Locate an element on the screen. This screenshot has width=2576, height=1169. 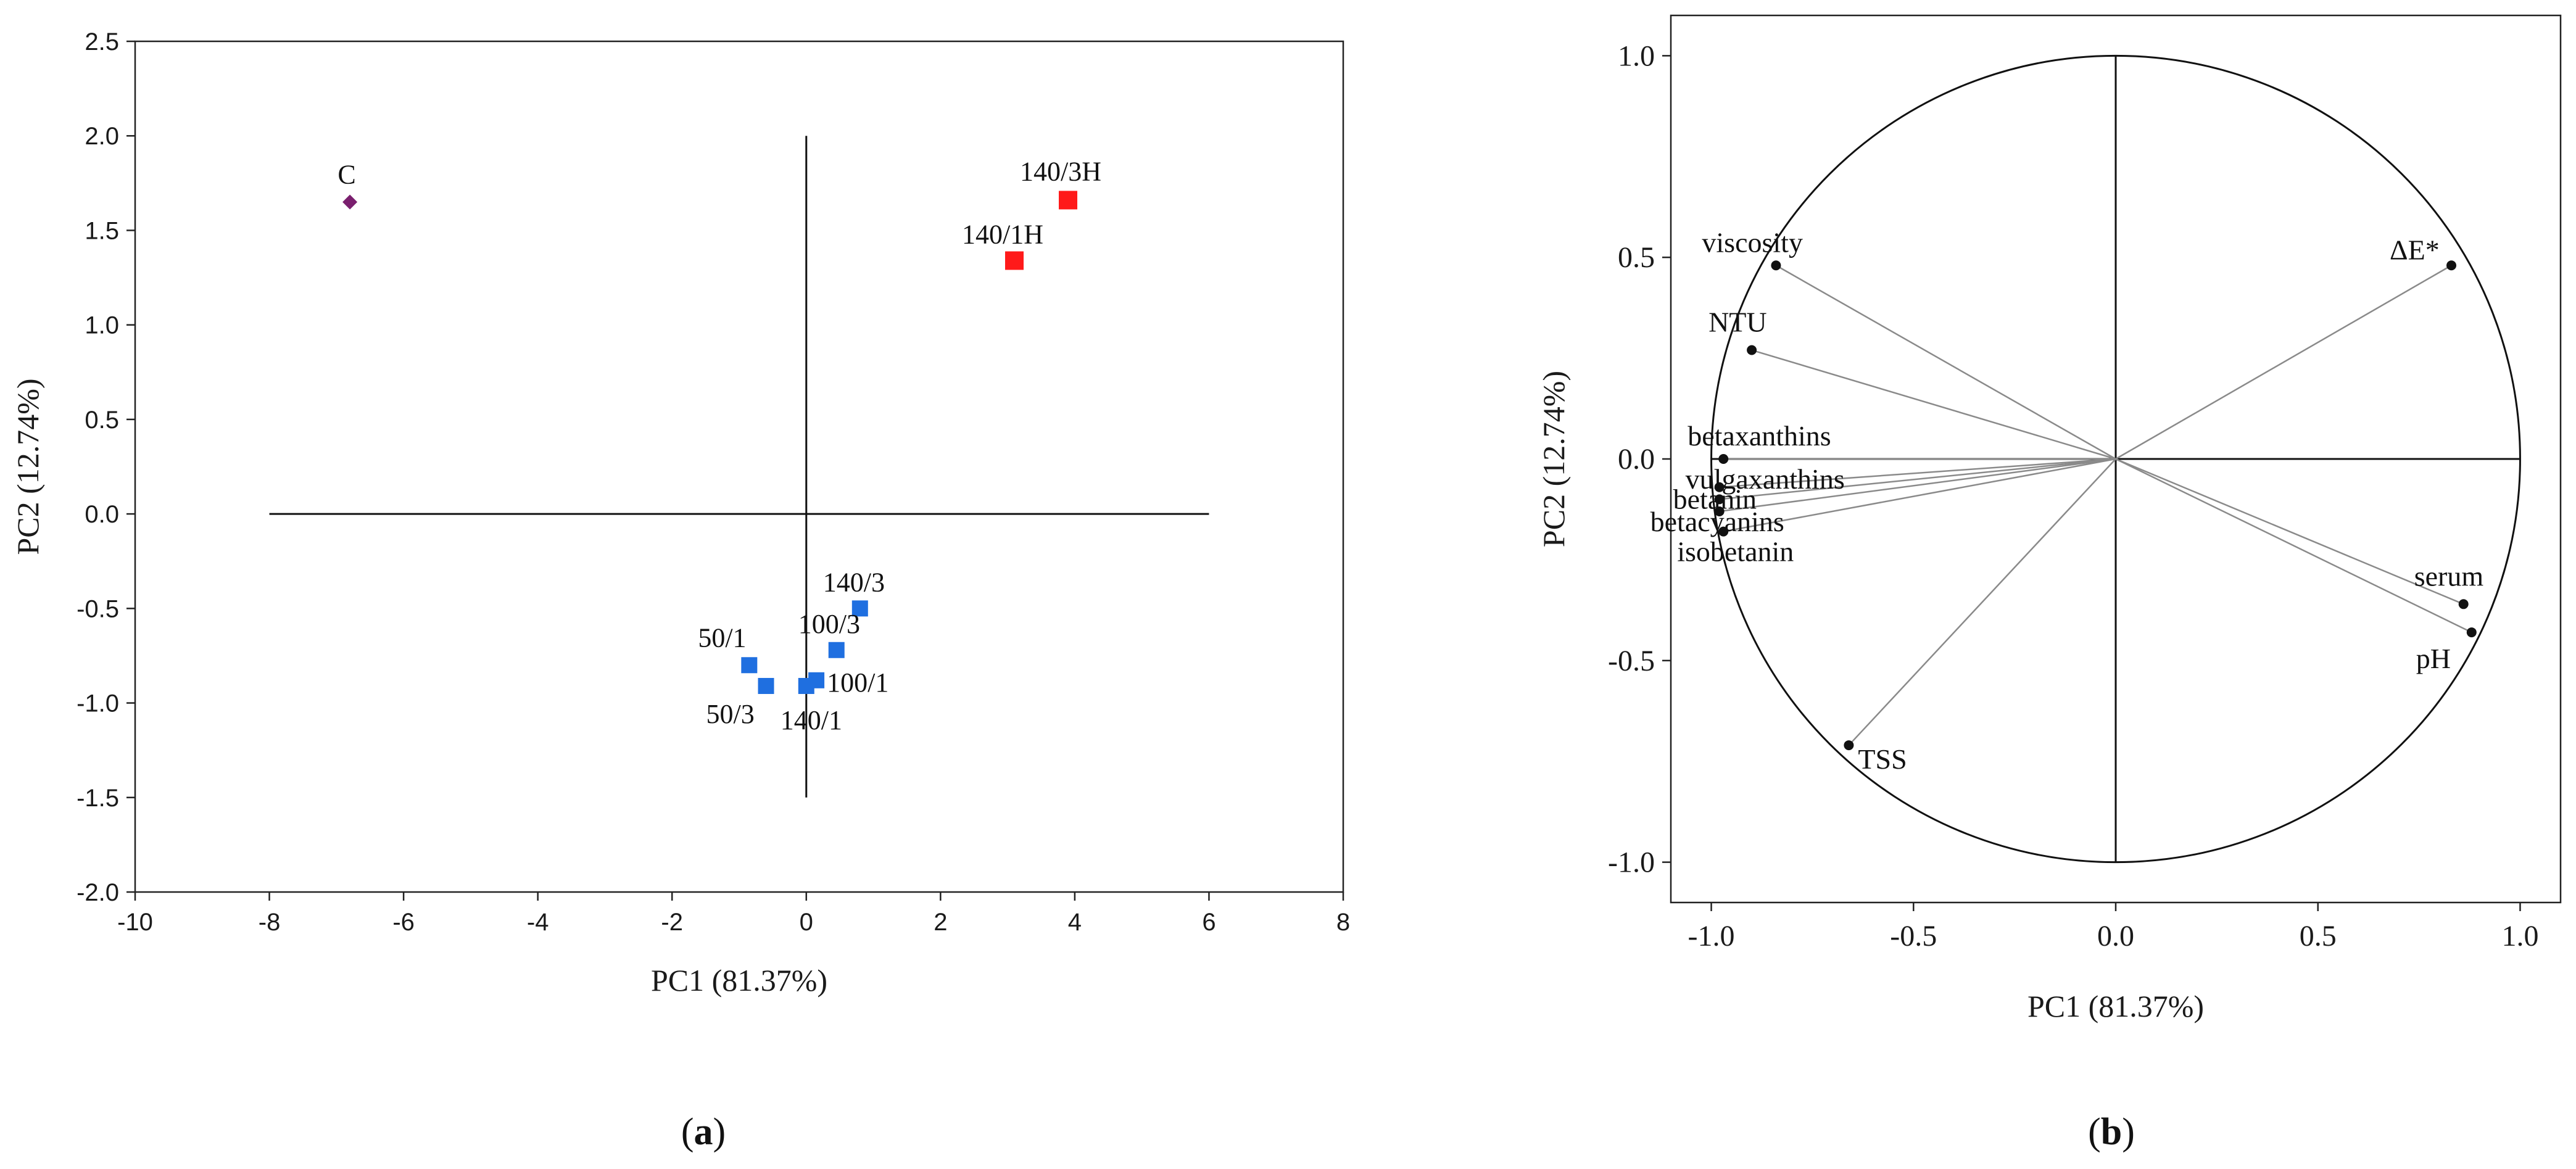
x-tick-label-a: 0 is located at coordinates (807, 922).